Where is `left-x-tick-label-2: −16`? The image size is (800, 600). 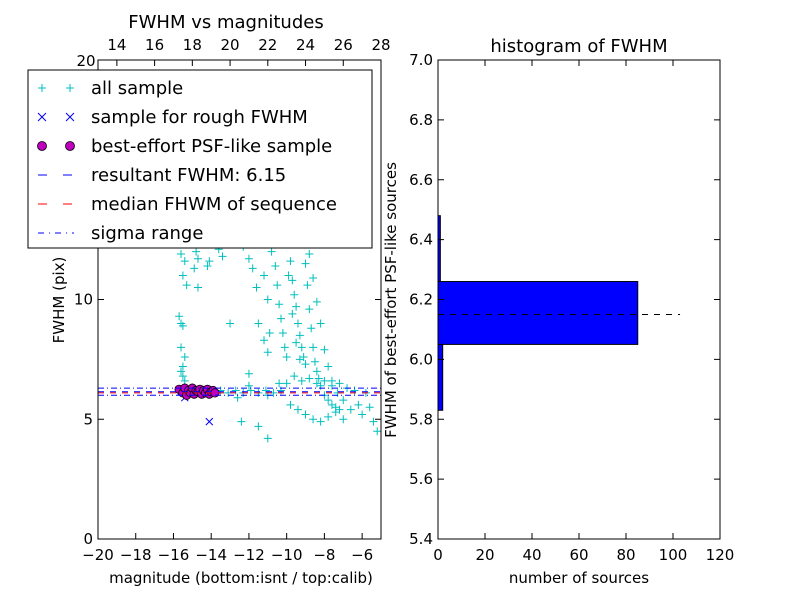 left-x-tick-label-2: −16 is located at coordinates (174, 555).